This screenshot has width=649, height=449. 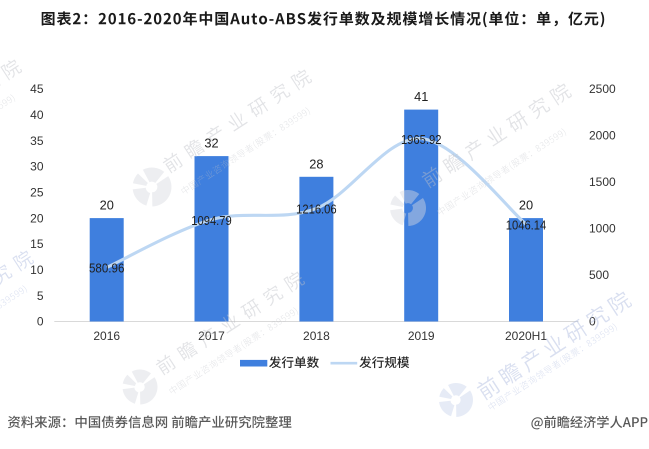 I want to click on svg-text: 580.96, so click(x=107, y=268).